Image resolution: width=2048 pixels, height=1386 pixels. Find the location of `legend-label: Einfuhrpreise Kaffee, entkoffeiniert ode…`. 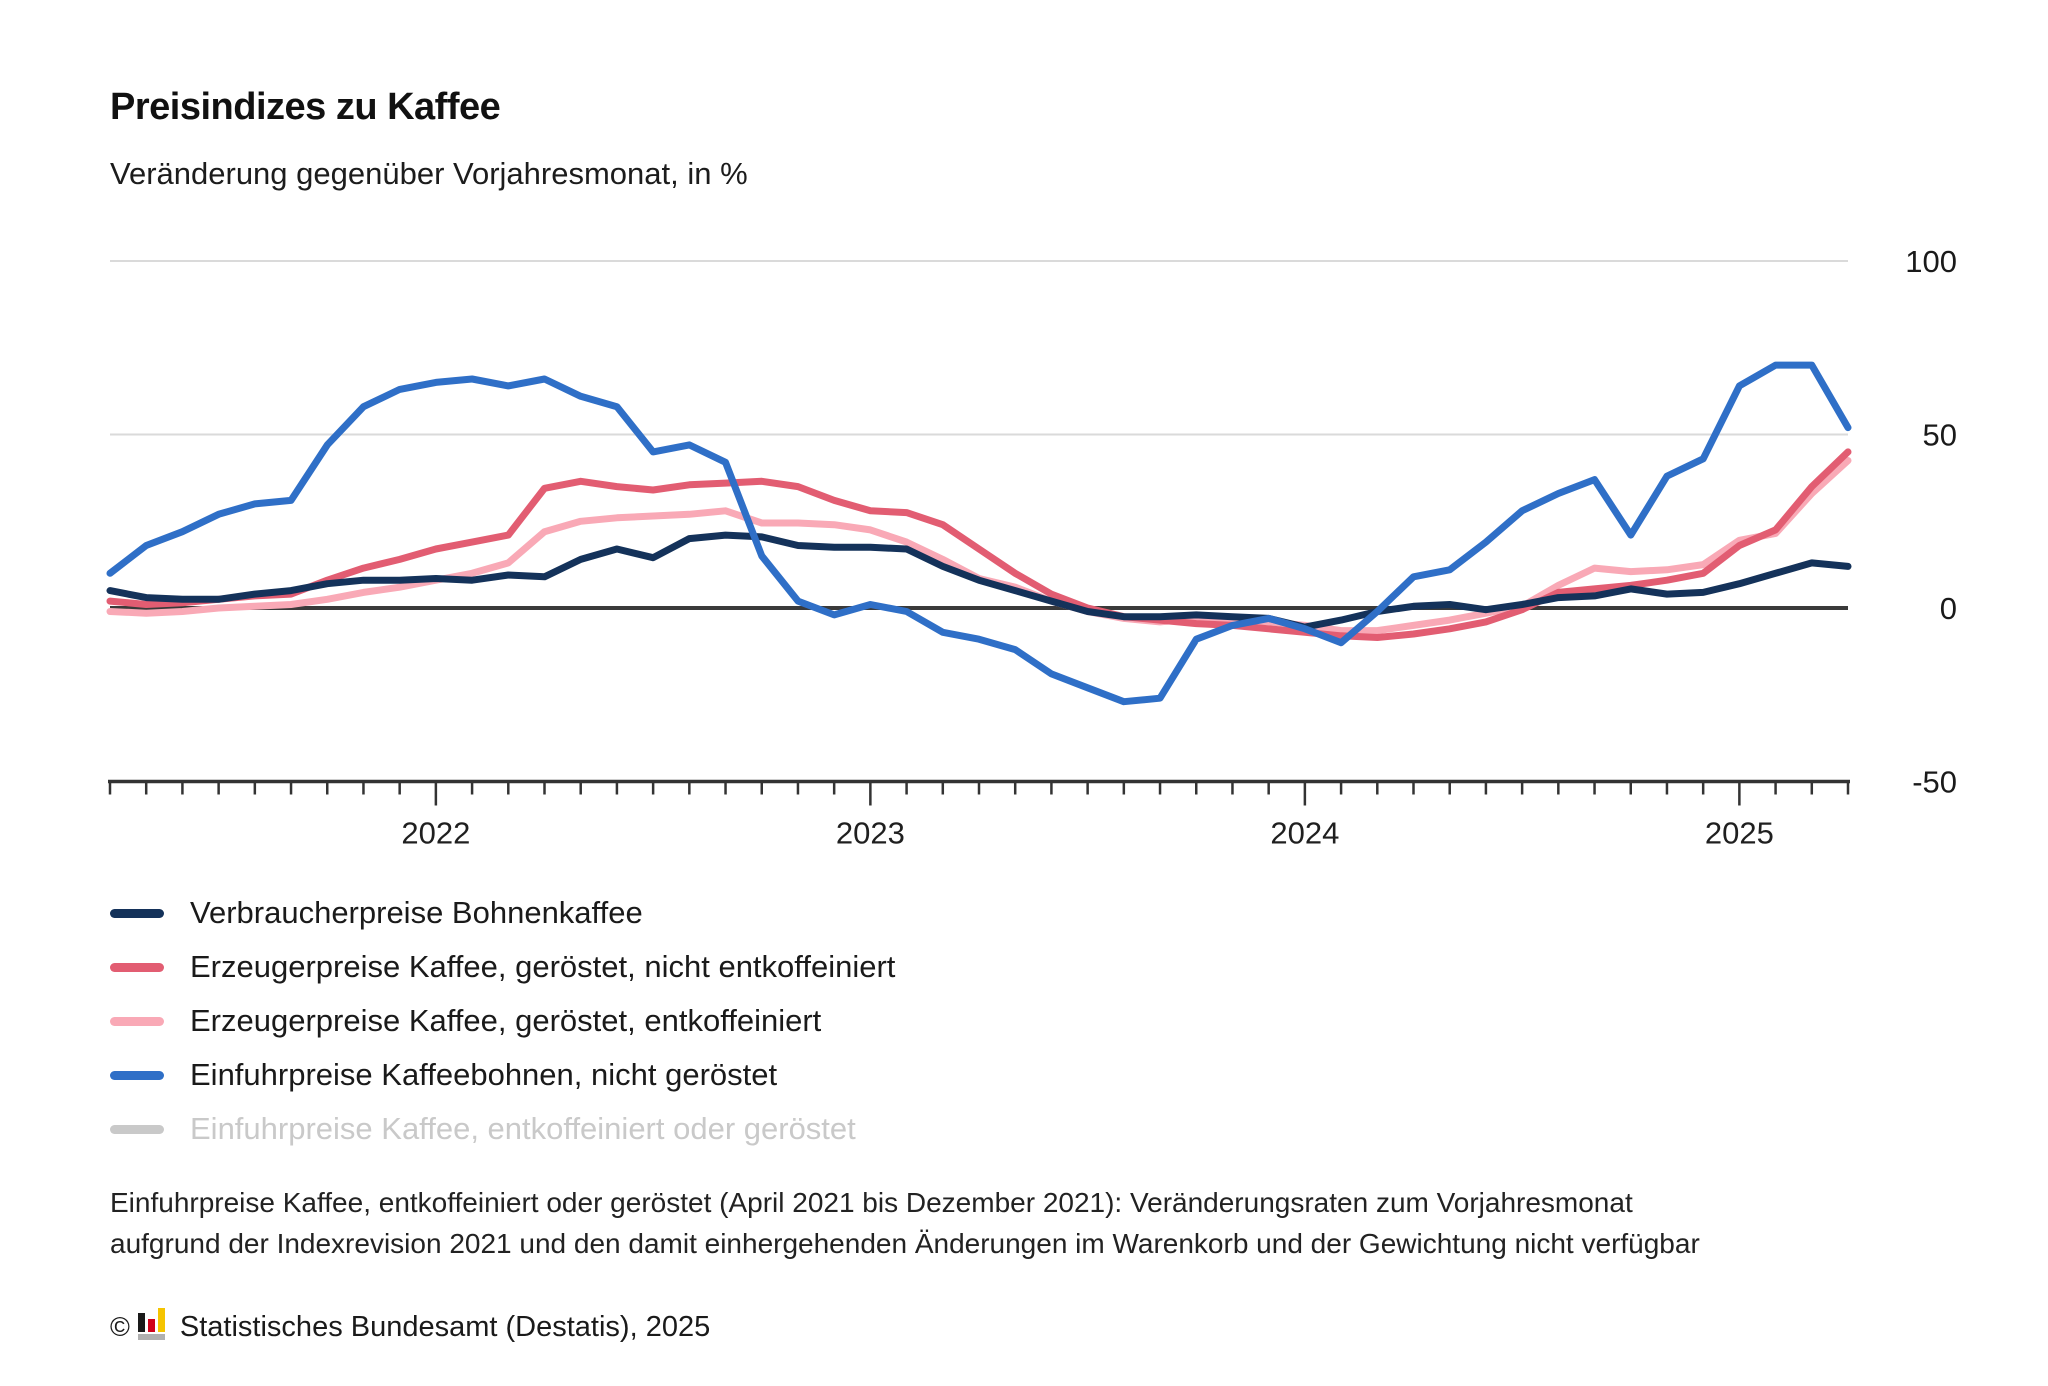

legend-label: Einfuhrpreise Kaffee, entkoffeiniert ode… is located at coordinates (523, 1128).